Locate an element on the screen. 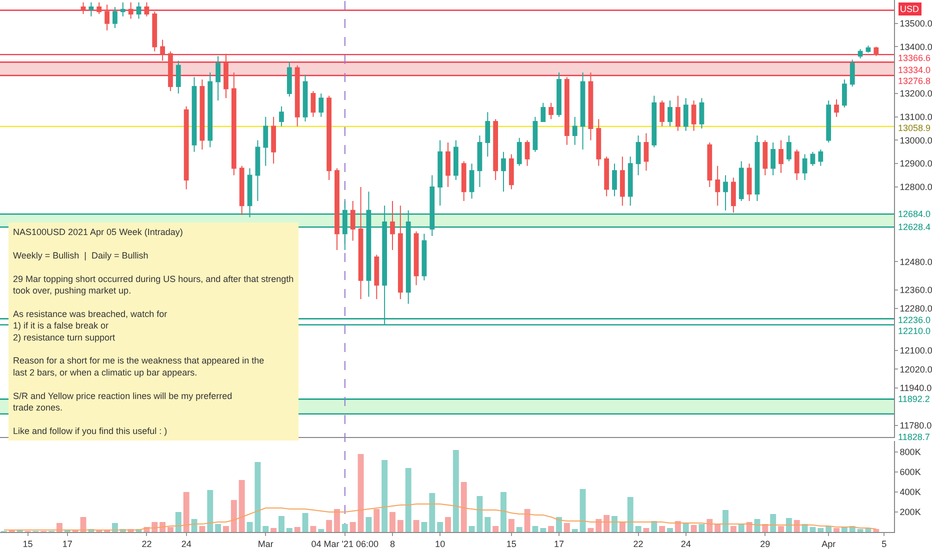 The height and width of the screenshot is (550, 932). y-tick-label: 13400.0 is located at coordinates (916, 47).